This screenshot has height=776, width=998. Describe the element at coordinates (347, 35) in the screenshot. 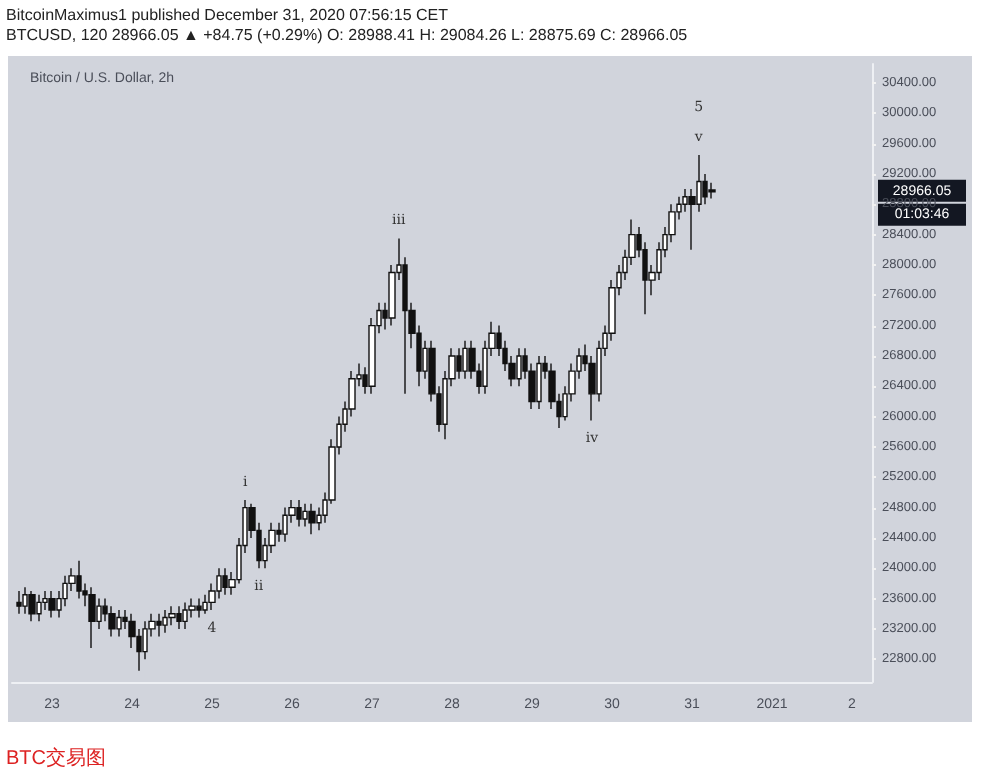

I see `text: BTCUSD, 120 28966.05 ▲ +84.75 (+0.29%) O: 28988.41 H: 29084.26 L: 28875.69 C: 28966.05` at that location.